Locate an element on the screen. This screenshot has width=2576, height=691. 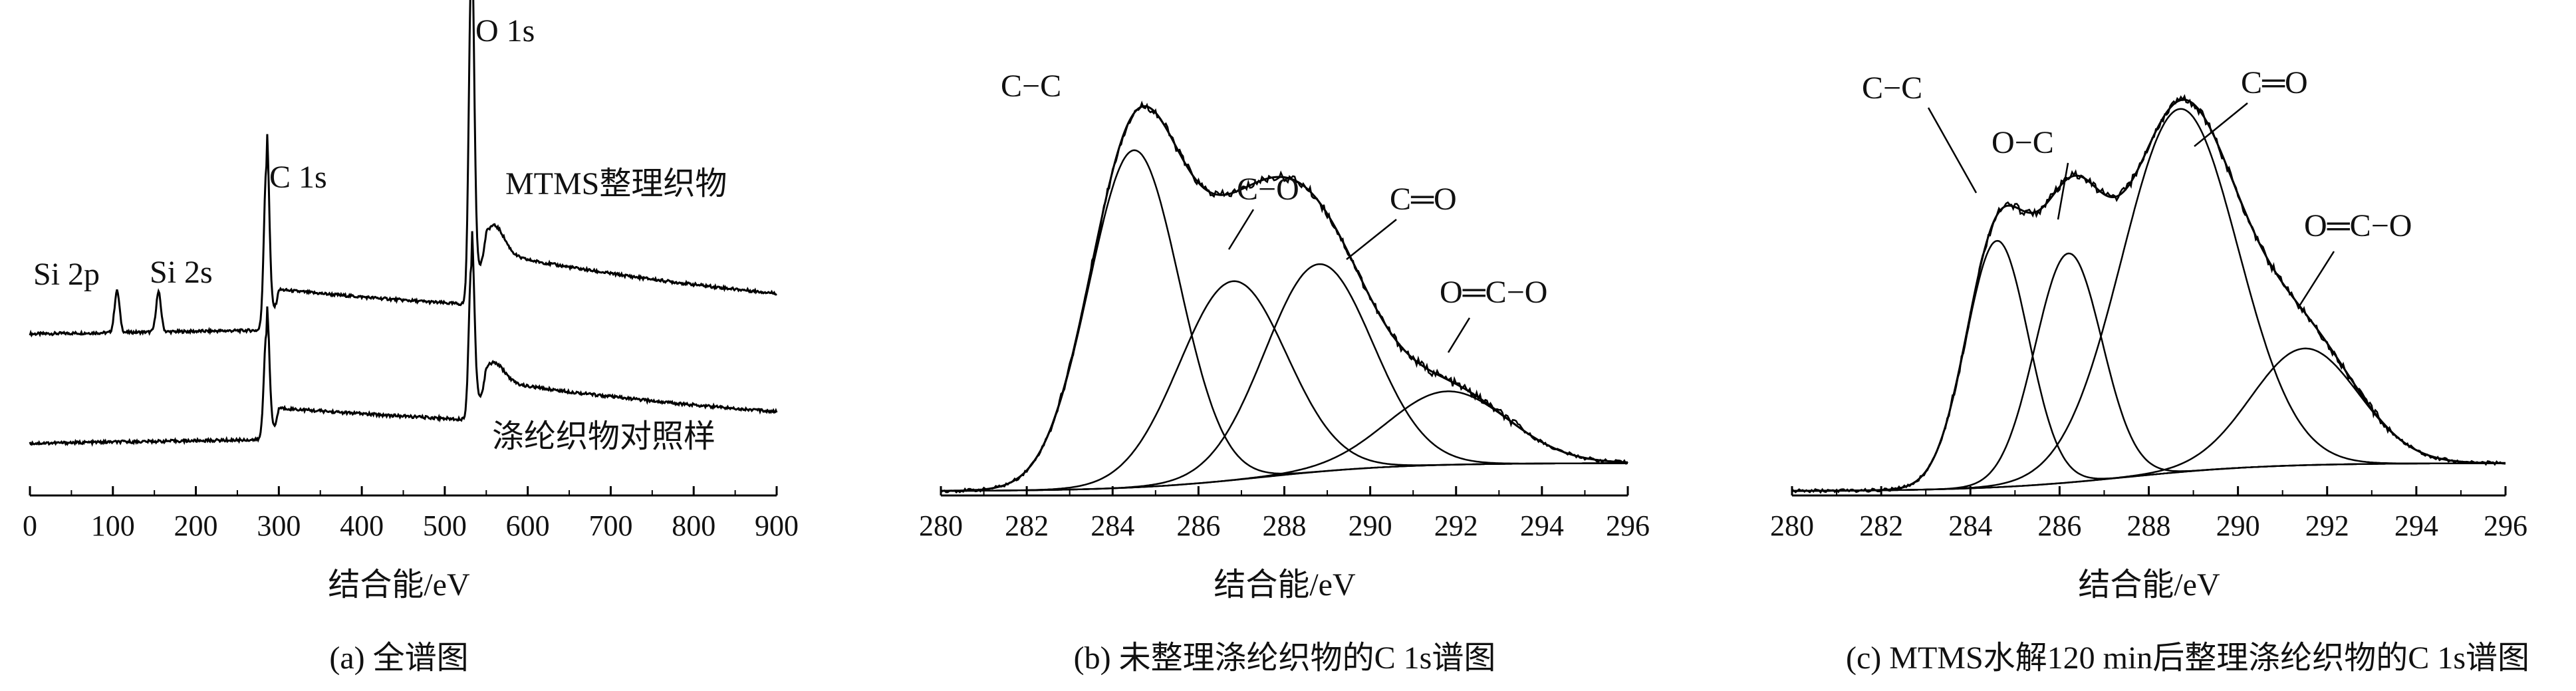
panel-a-caption: (a) 全谱图 is located at coordinates (398, 658).